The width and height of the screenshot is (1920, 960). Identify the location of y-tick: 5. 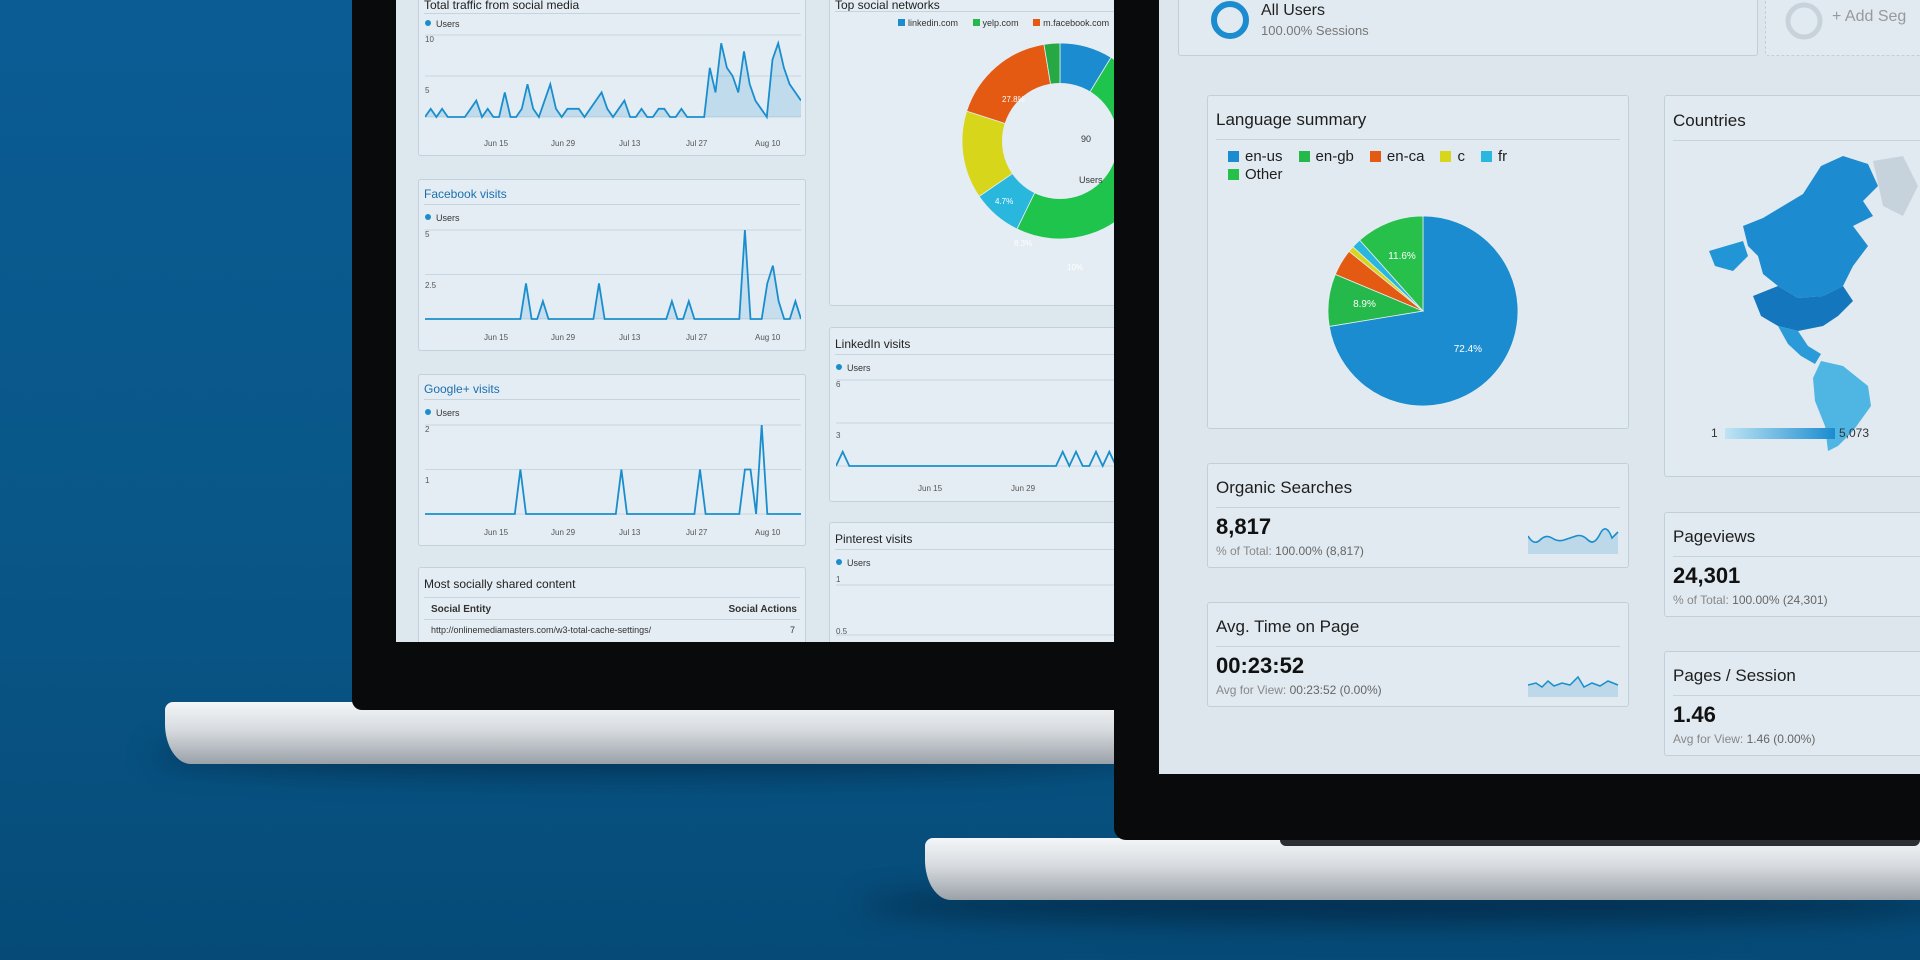
(427, 90).